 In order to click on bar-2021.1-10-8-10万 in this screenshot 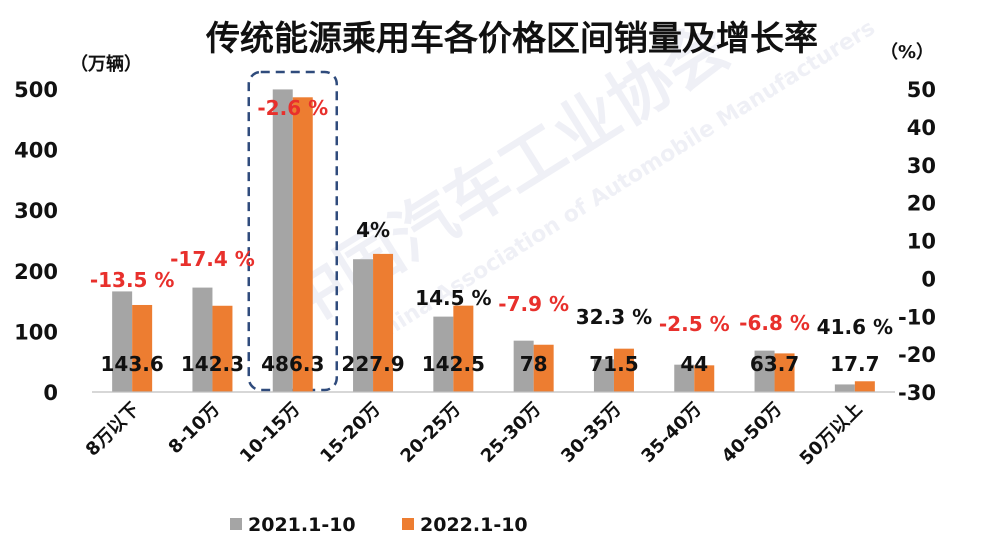, I will do `click(202, 339)`.